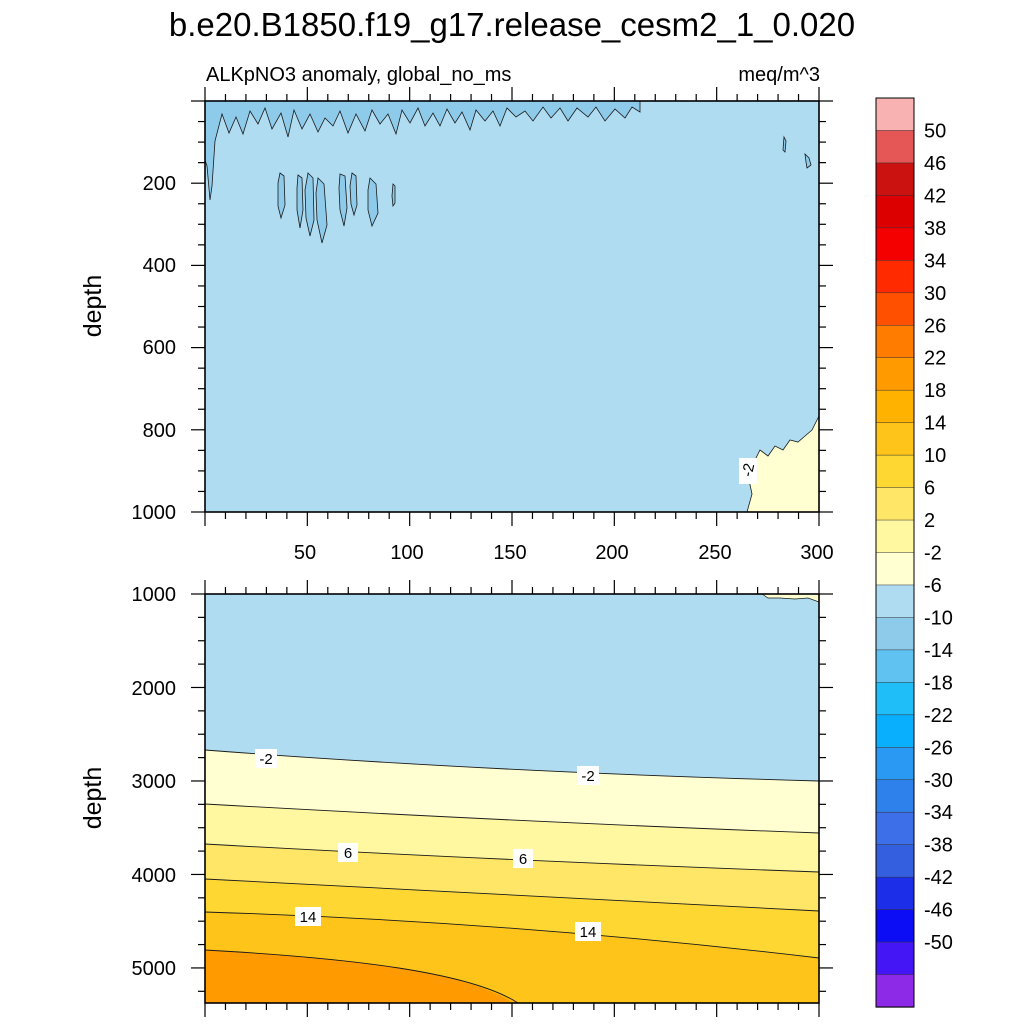 The width and height of the screenshot is (1024, 1024). Describe the element at coordinates (422, 150) in the screenshot. I see `surface-streaks-region` at that location.